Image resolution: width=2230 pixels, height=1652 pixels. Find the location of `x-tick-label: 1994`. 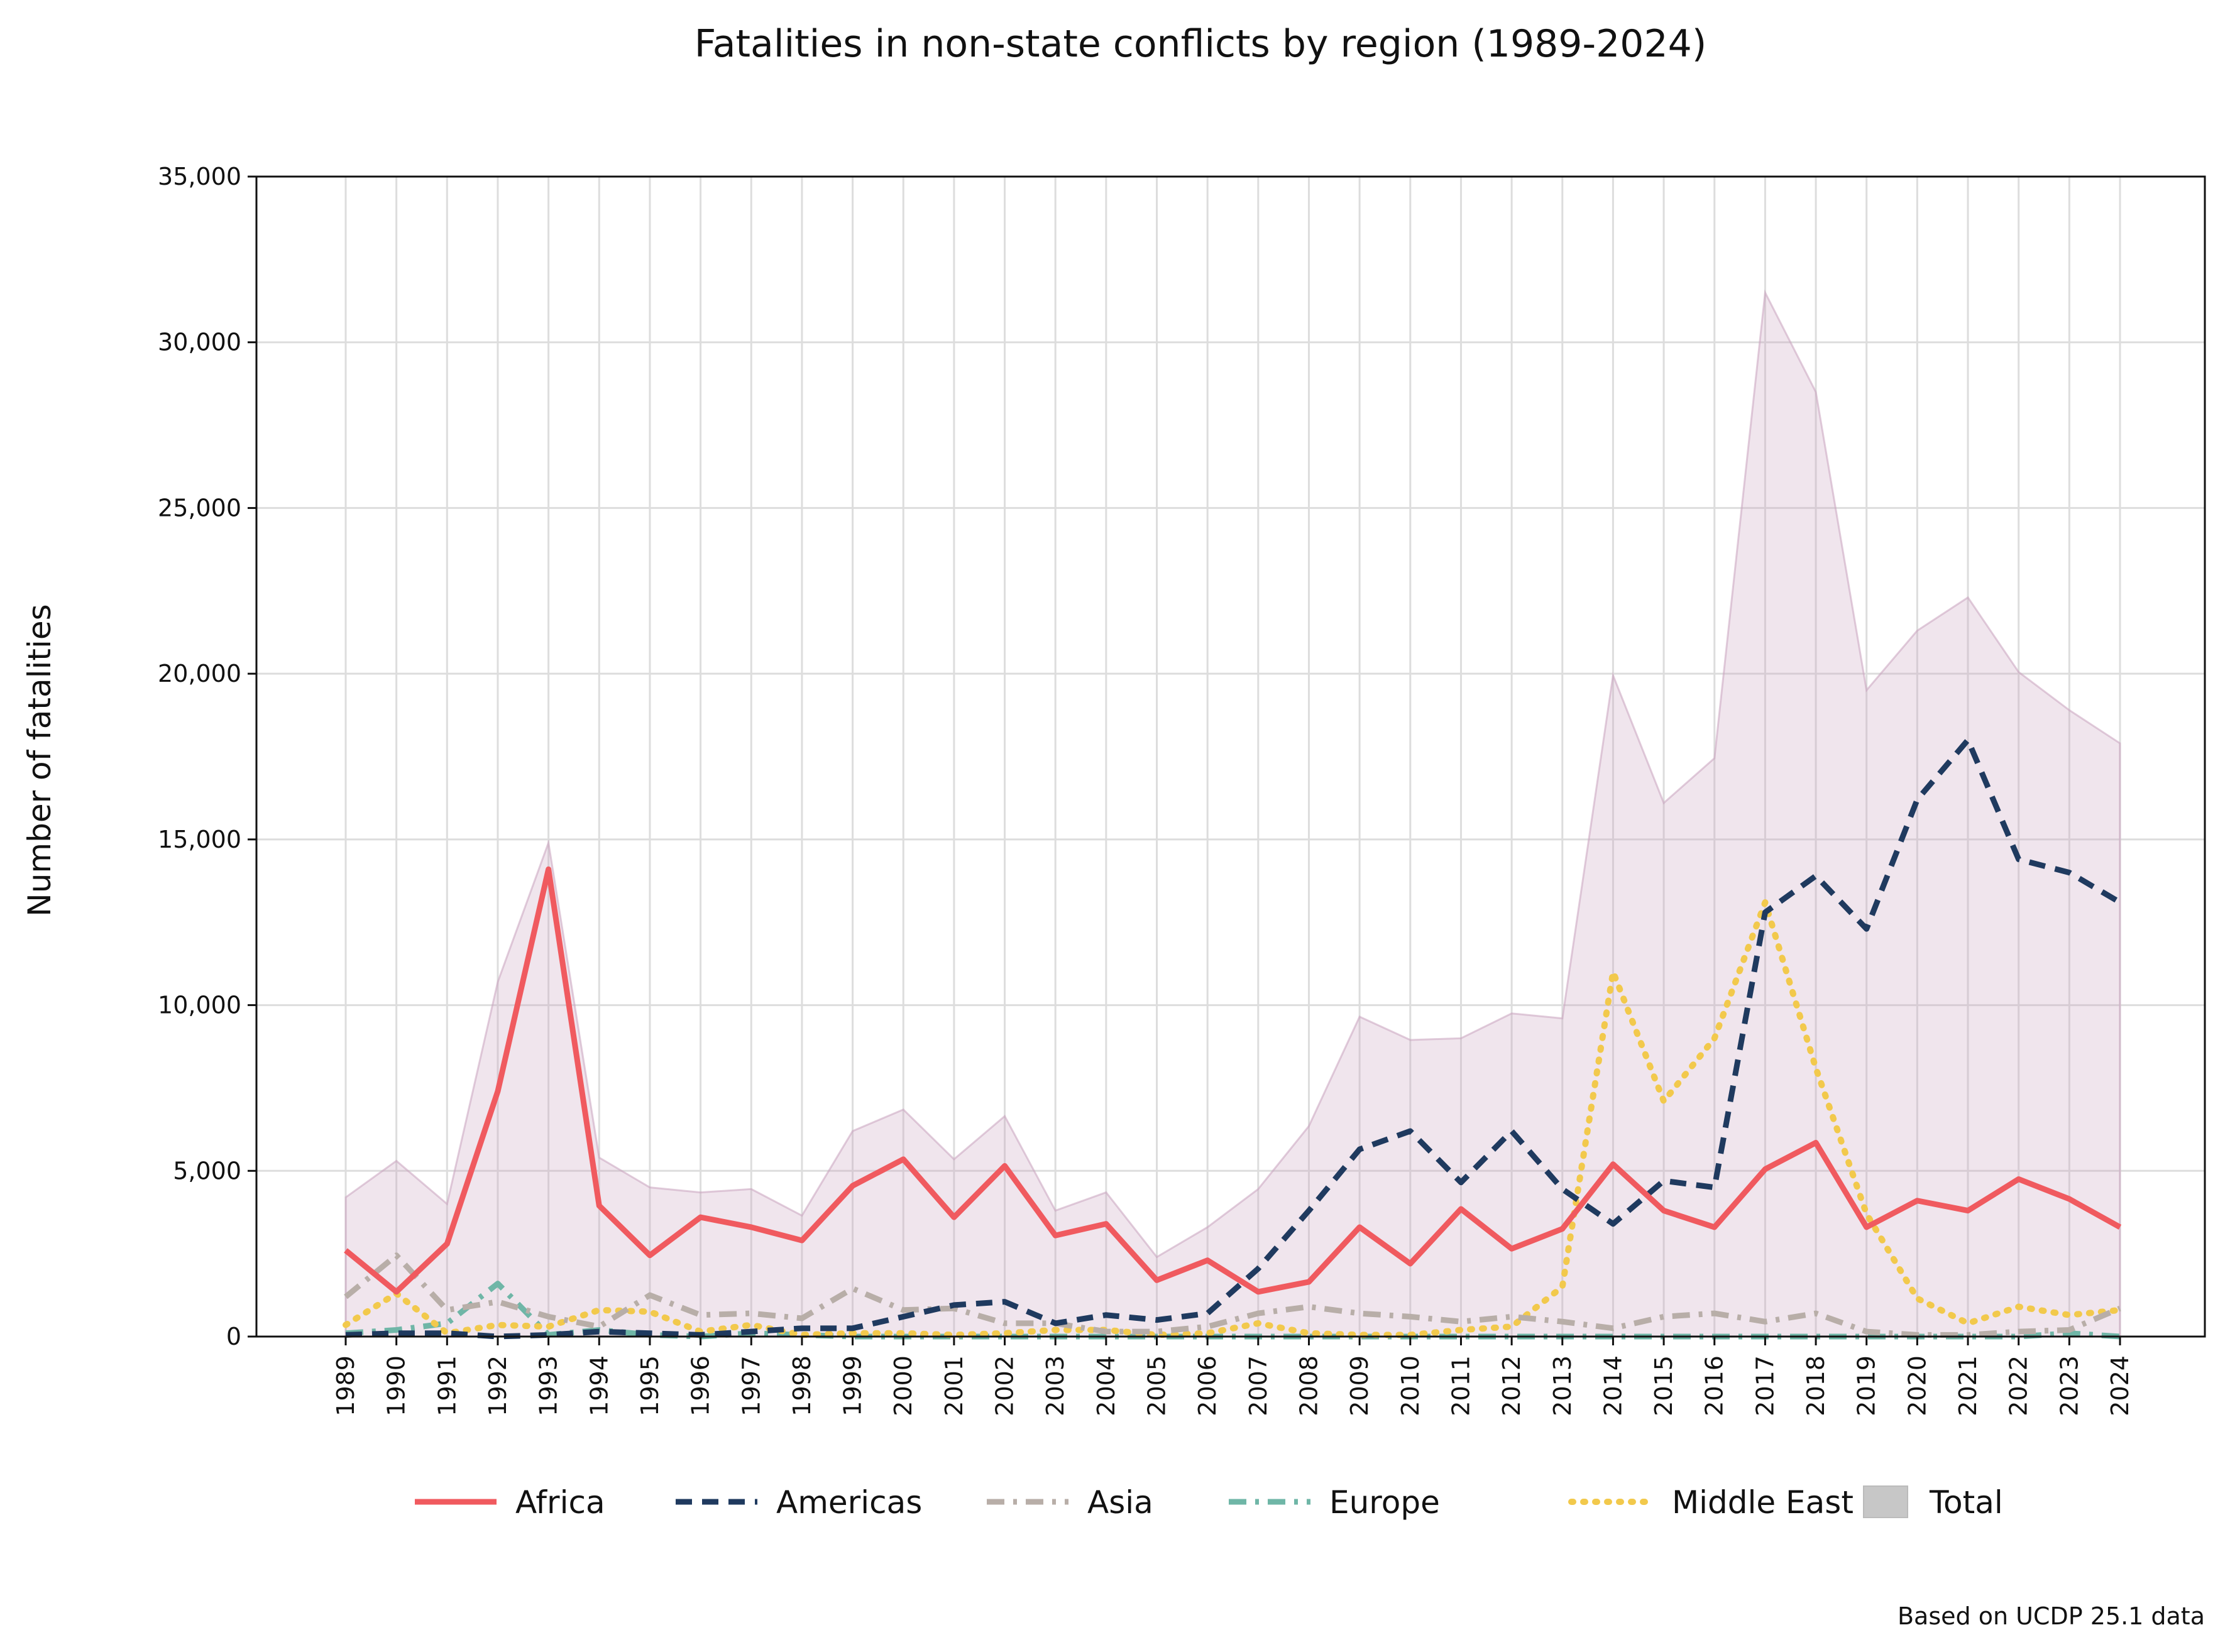

x-tick-label: 1994 is located at coordinates (599, 1385).